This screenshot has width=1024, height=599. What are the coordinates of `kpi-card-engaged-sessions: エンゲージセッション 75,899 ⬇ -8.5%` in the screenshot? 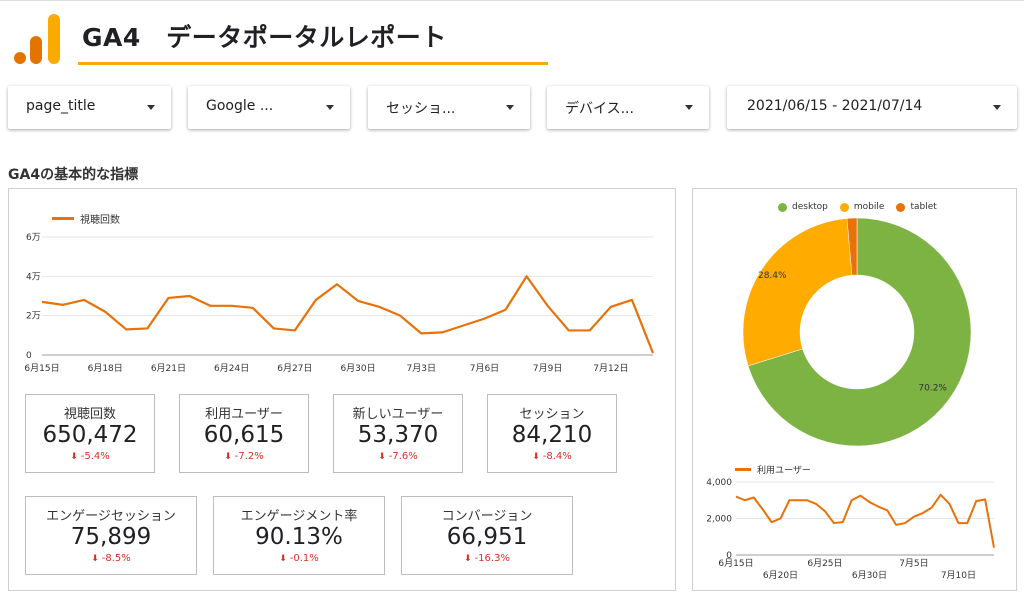 It's located at (111, 535).